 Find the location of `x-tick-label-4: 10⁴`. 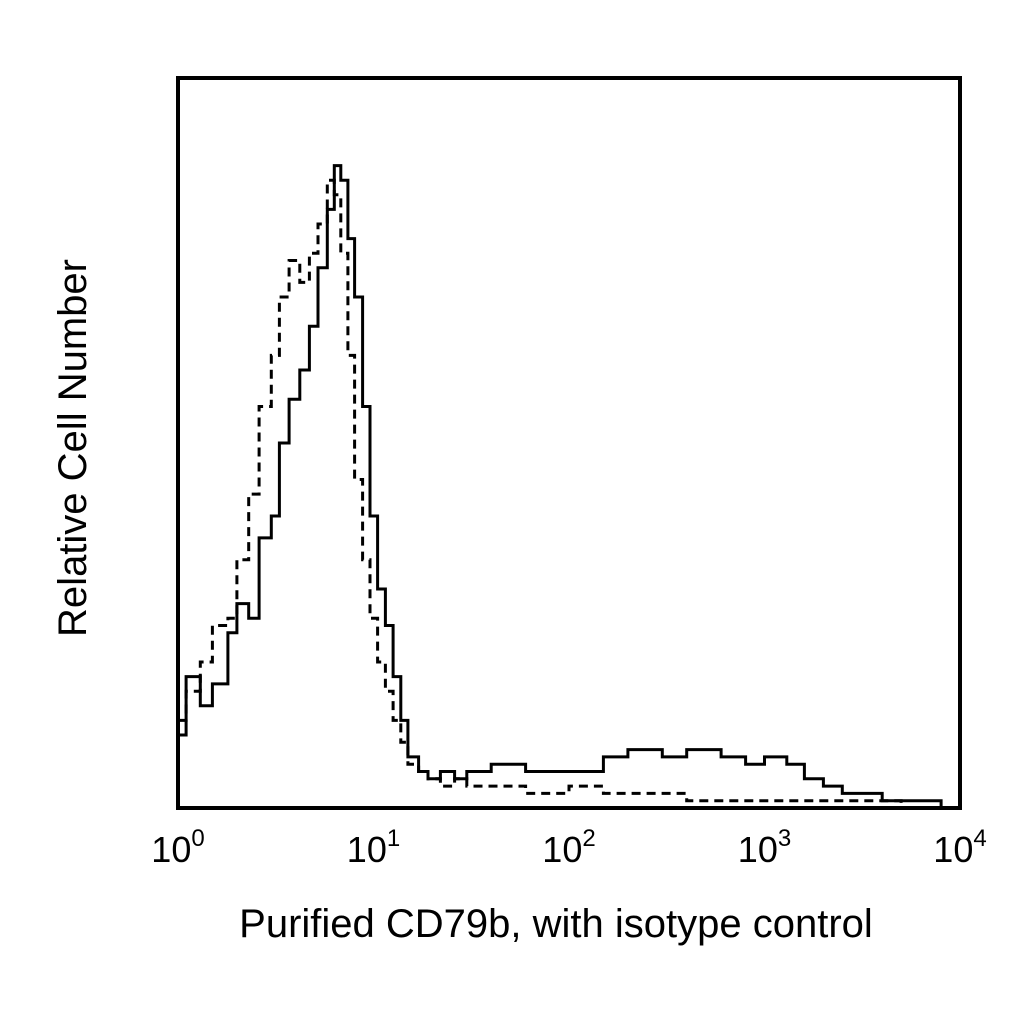

x-tick-label-4: 10⁴ is located at coordinates (959, 847).